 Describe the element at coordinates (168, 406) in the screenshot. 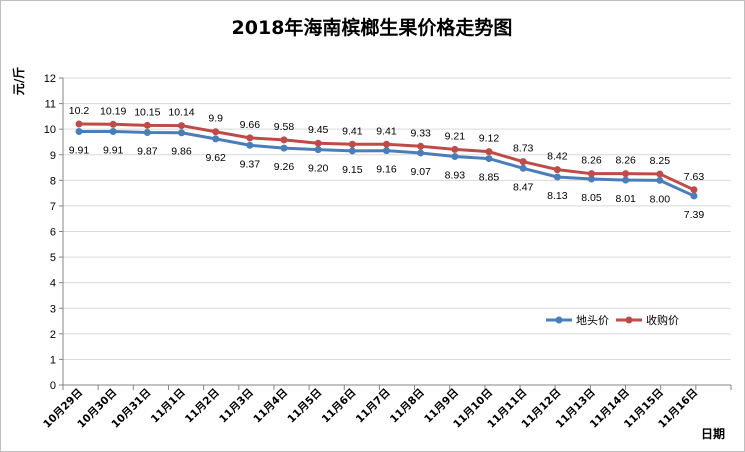

I see `x-tick-label: 11月1日` at that location.